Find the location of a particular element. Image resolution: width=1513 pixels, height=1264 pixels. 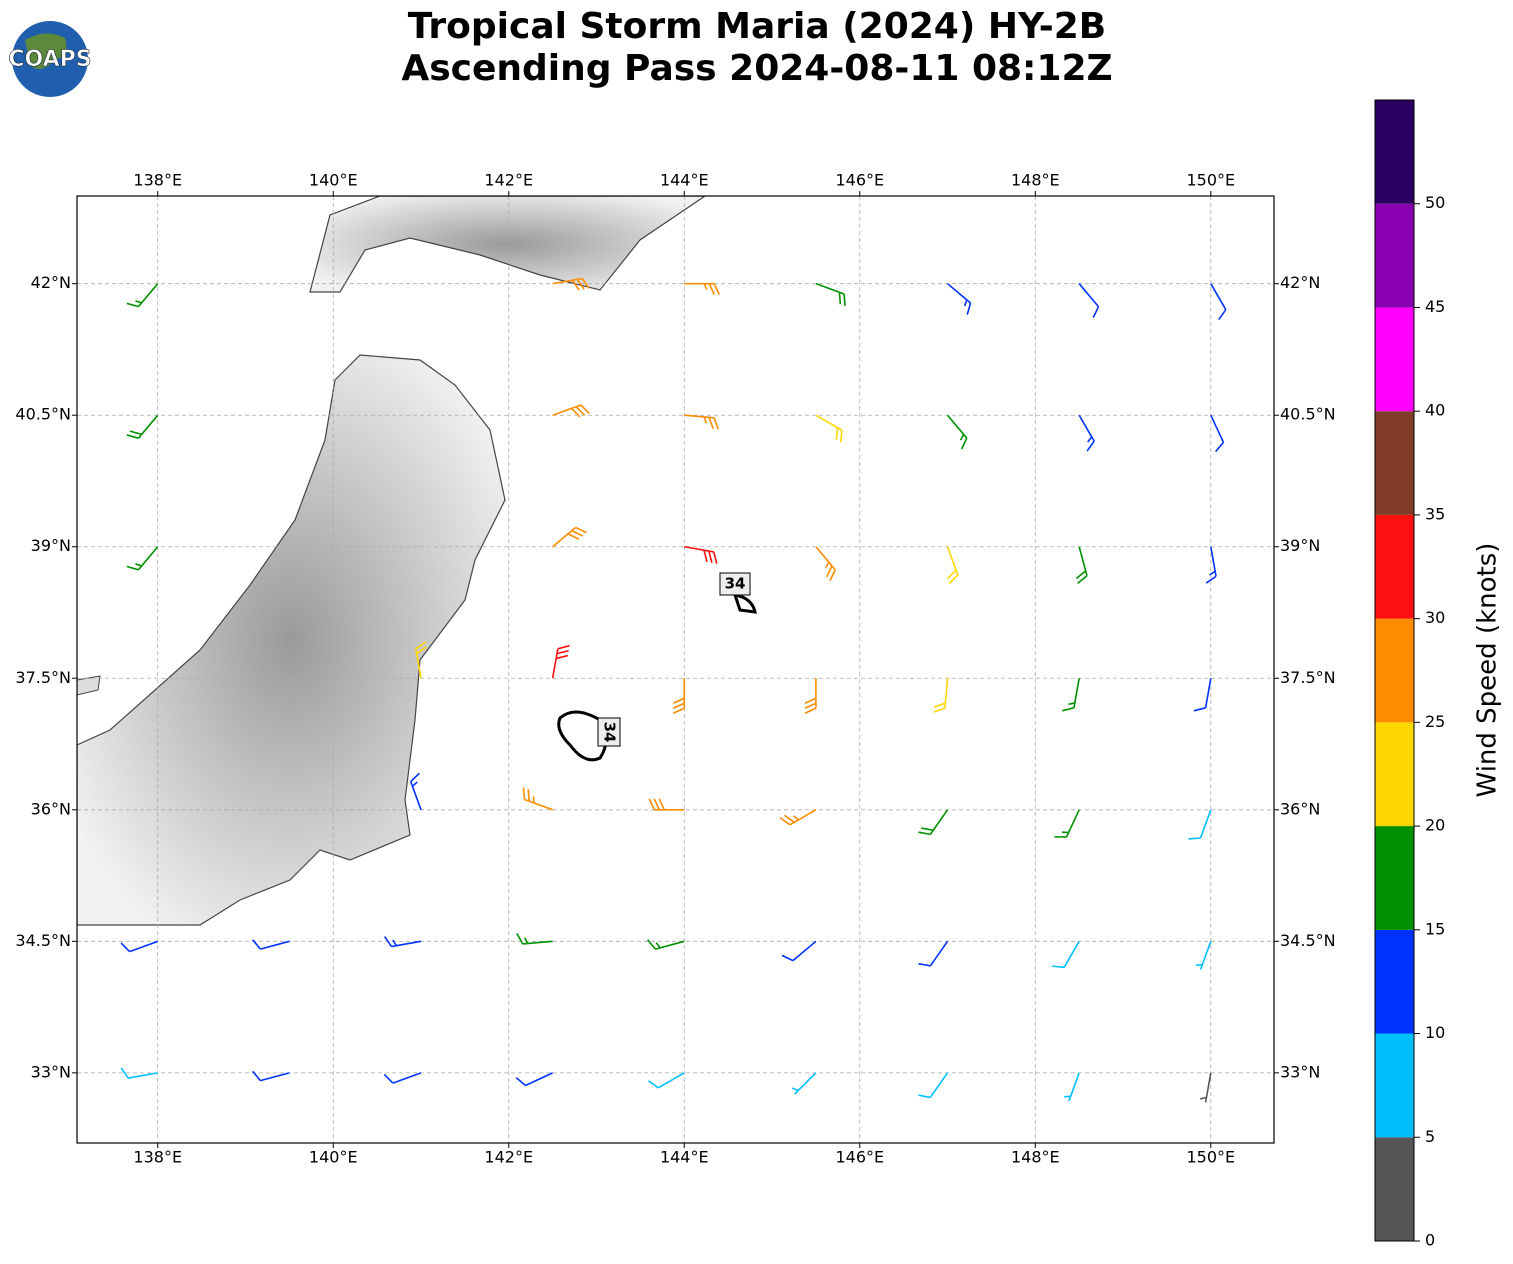

logo-land is located at coordinates (46, 51).